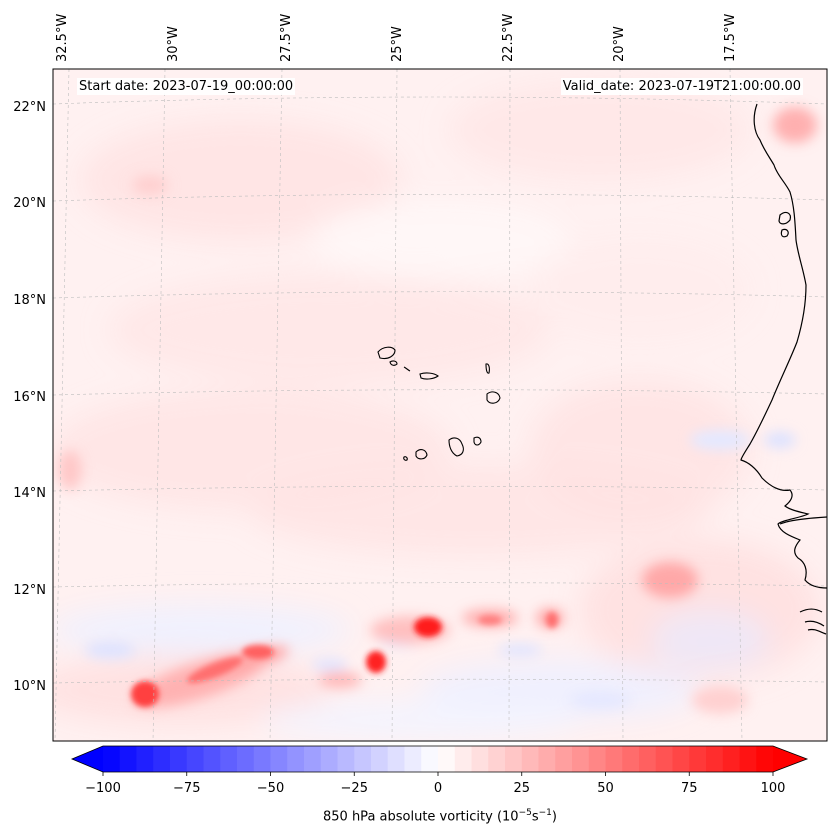  I want to click on colorbar-title-mid: s, so click(535, 817).